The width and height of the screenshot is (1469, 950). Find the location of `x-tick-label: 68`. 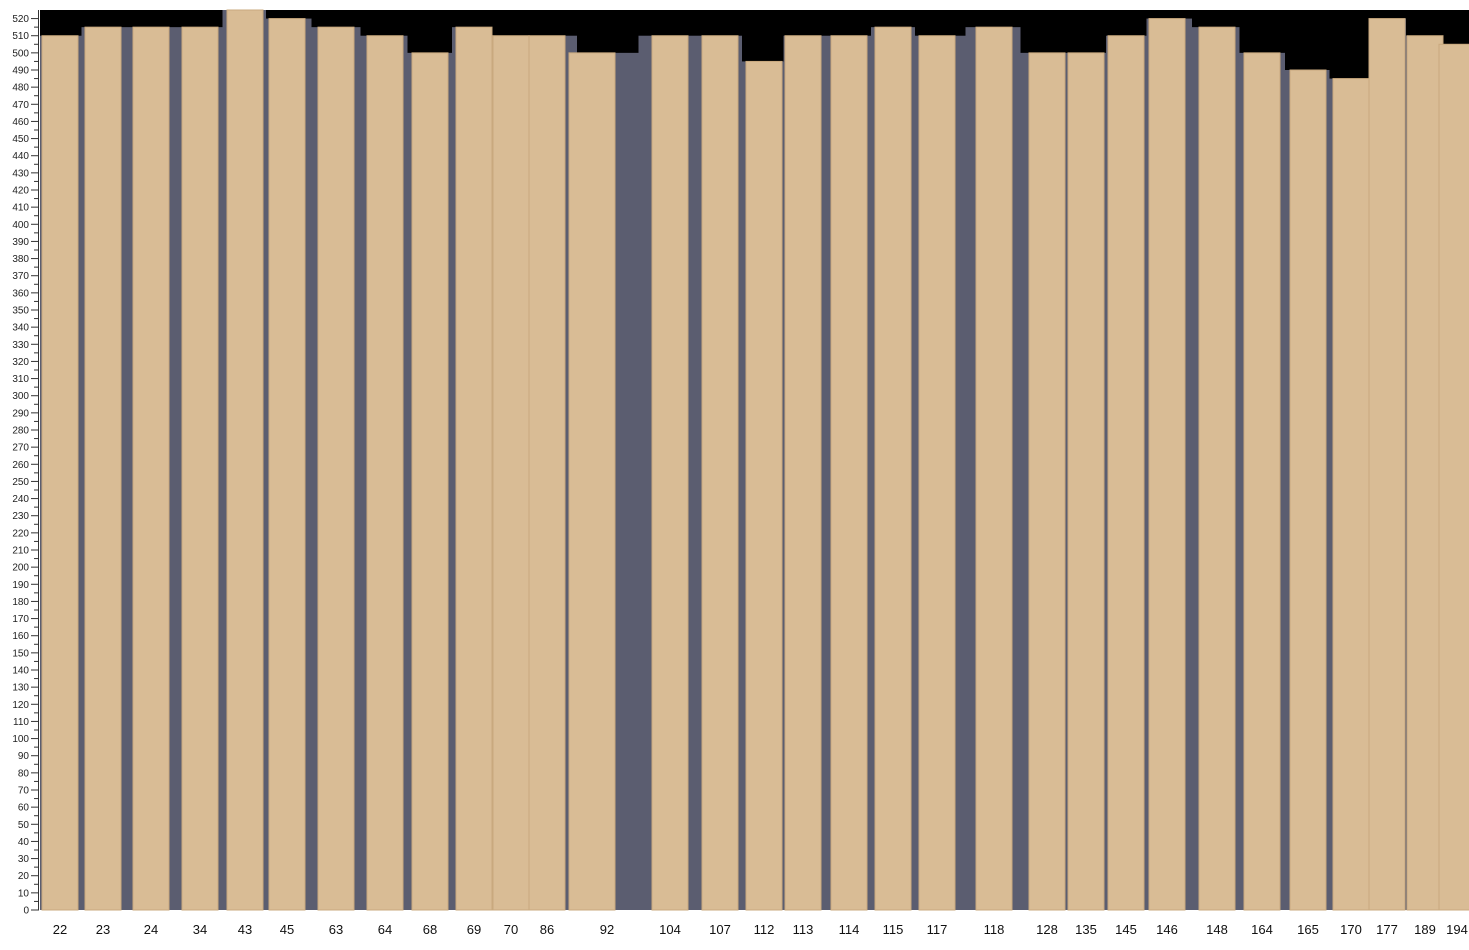

x-tick-label: 68 is located at coordinates (430, 929).